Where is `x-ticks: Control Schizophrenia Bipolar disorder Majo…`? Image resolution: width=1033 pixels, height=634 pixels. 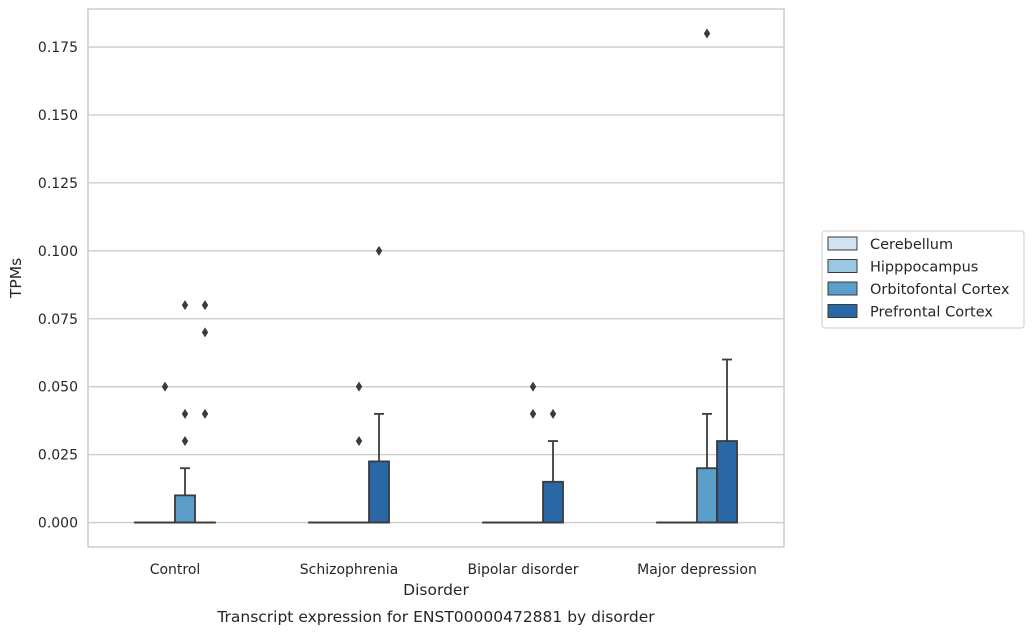 x-ticks: Control Schizophrenia Bipolar disorder Majo… is located at coordinates (453, 570).